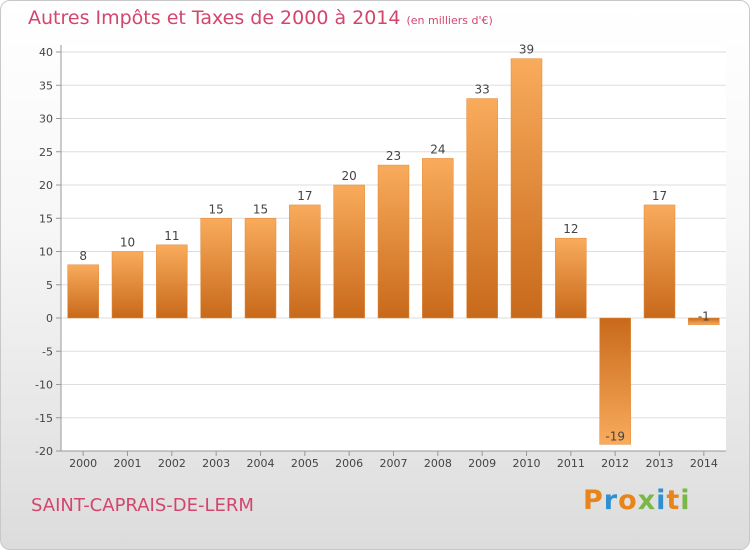 Image resolution: width=750 pixels, height=550 pixels. What do you see at coordinates (593, 500) in the screenshot?
I see `logo-letter: P` at bounding box center [593, 500].